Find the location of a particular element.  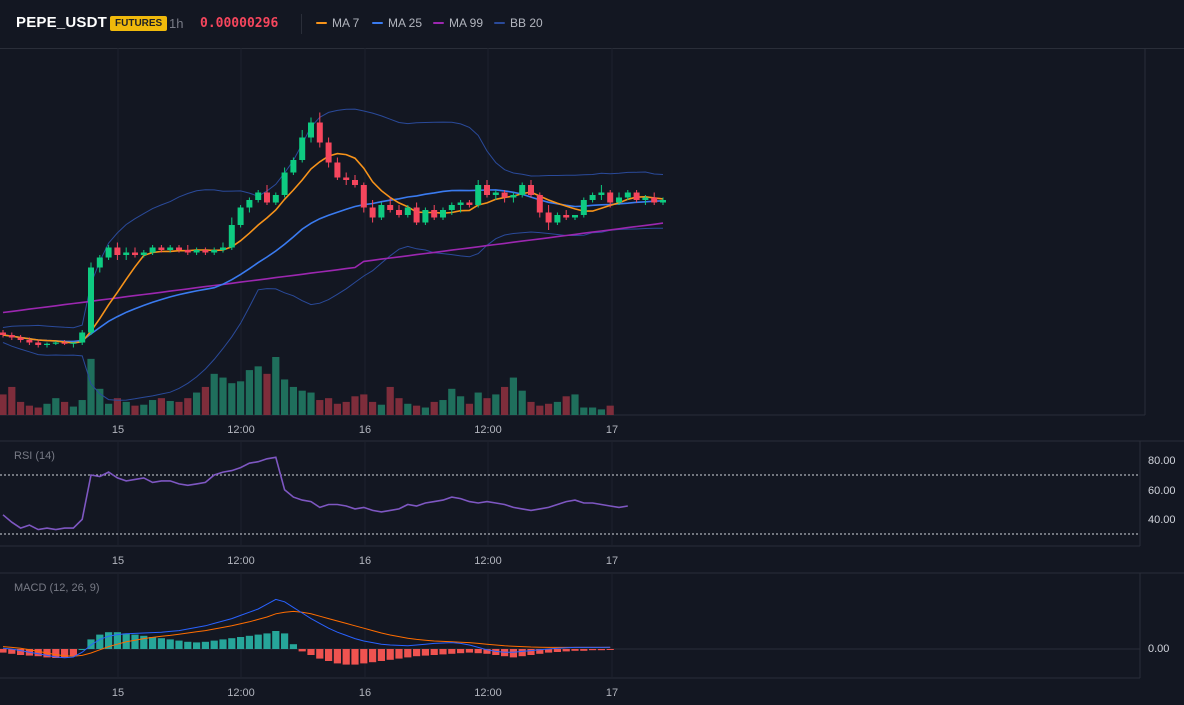

rsi-time-axis: 15 12:00 16 12:00 17 is located at coordinates (365, 561).